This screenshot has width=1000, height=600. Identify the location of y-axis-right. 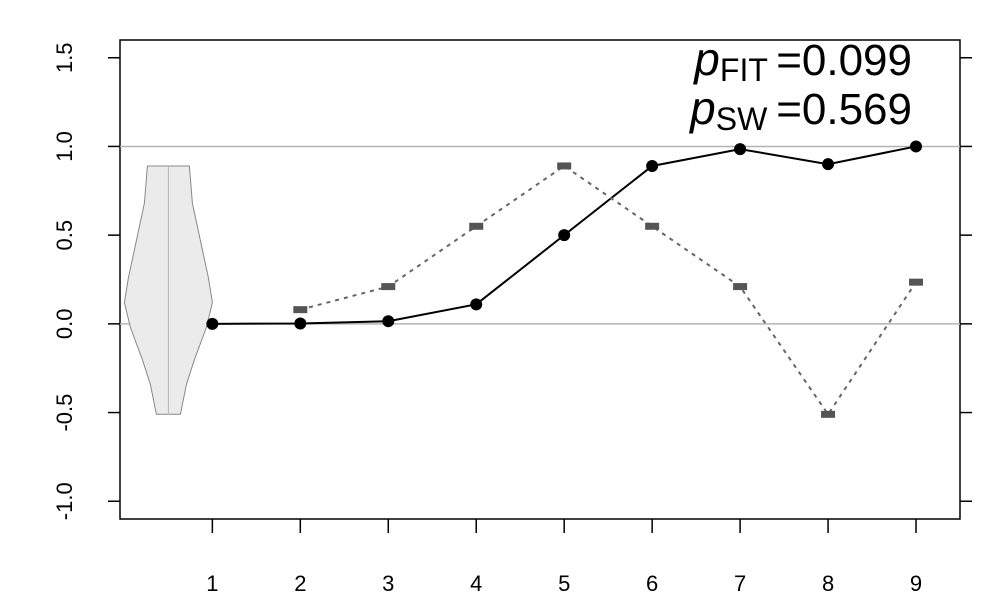
(966, 279).